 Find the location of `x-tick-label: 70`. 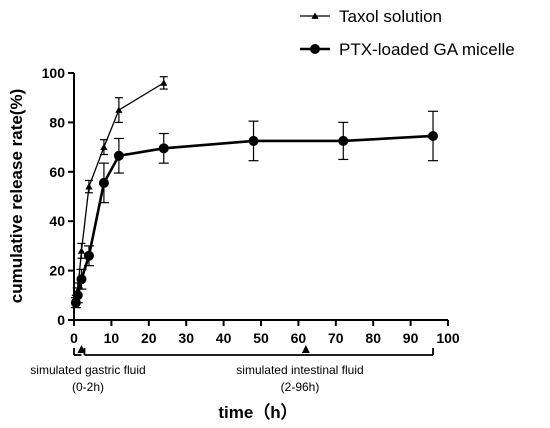

x-tick-label: 70 is located at coordinates (336, 338).